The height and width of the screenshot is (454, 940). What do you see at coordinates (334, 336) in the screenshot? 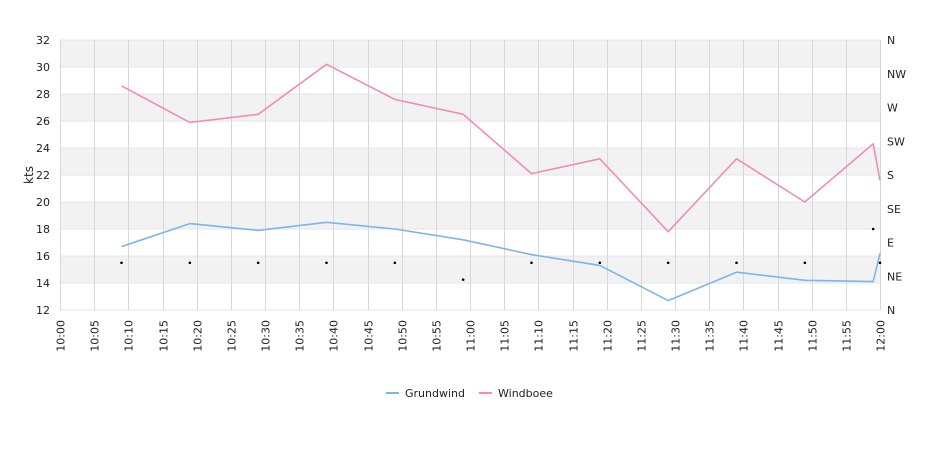
I see `x-tick-label: 10:40` at bounding box center [334, 336].